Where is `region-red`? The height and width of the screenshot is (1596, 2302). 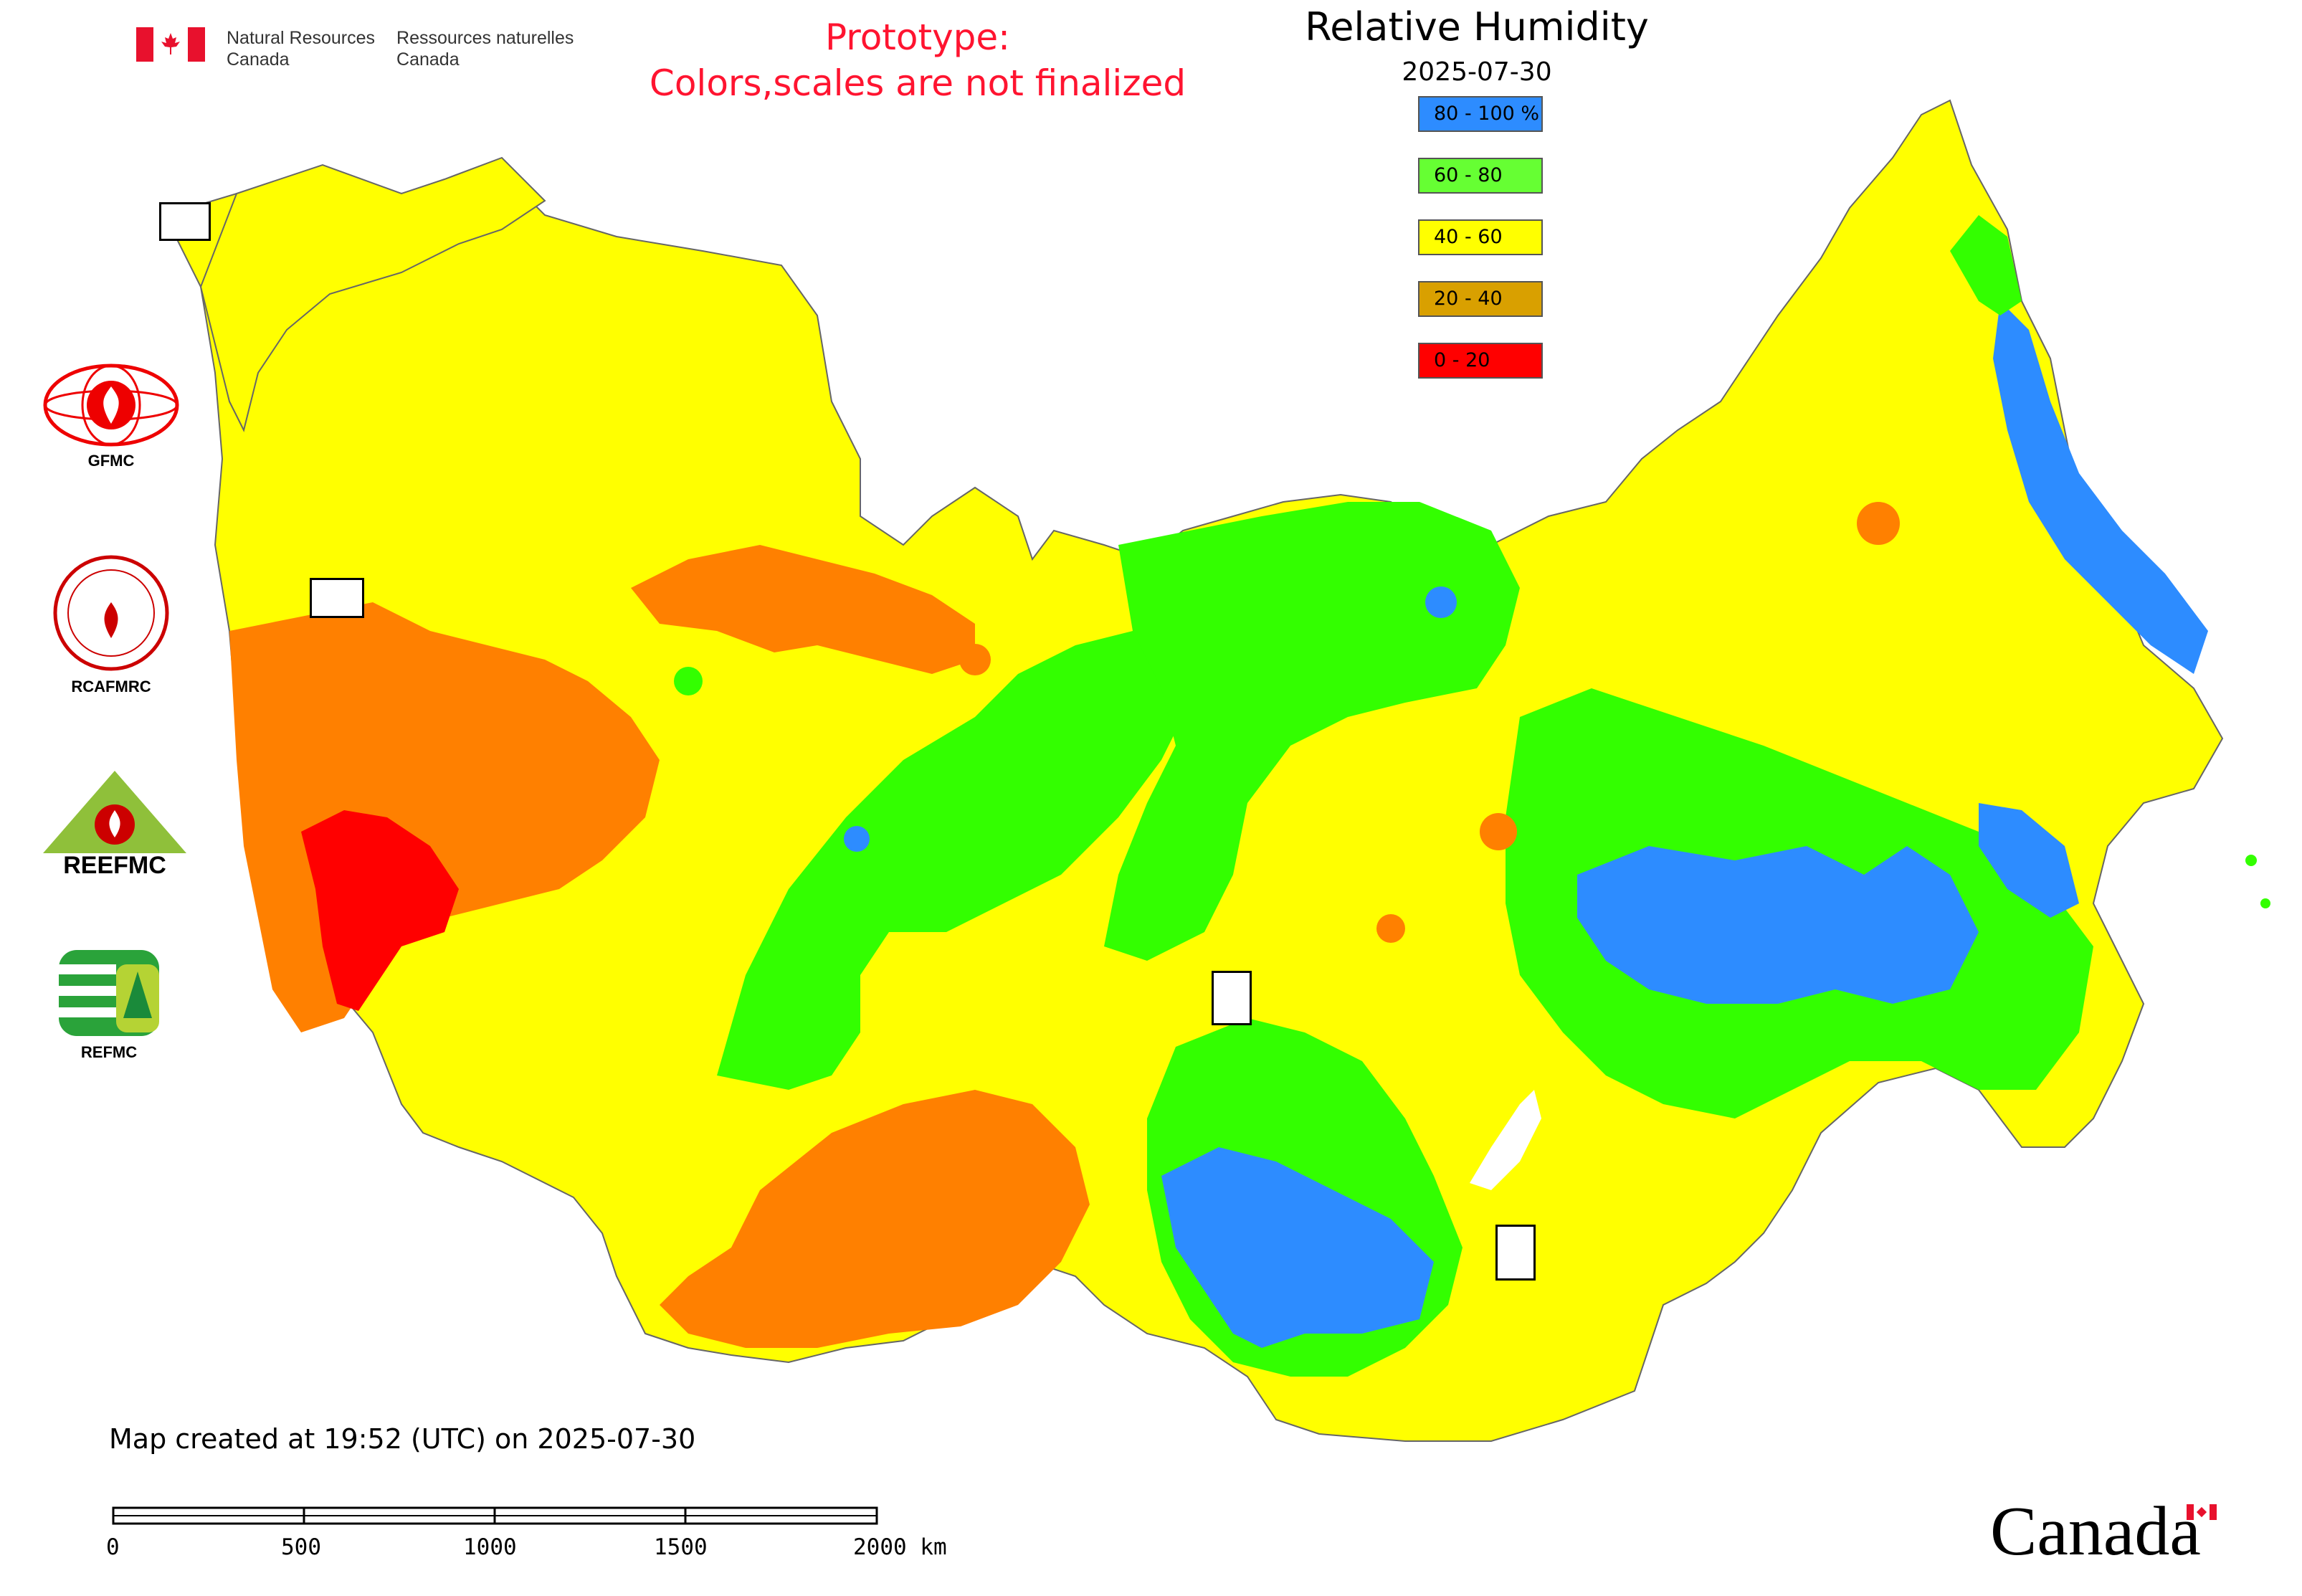
region-red is located at coordinates (380, 910).